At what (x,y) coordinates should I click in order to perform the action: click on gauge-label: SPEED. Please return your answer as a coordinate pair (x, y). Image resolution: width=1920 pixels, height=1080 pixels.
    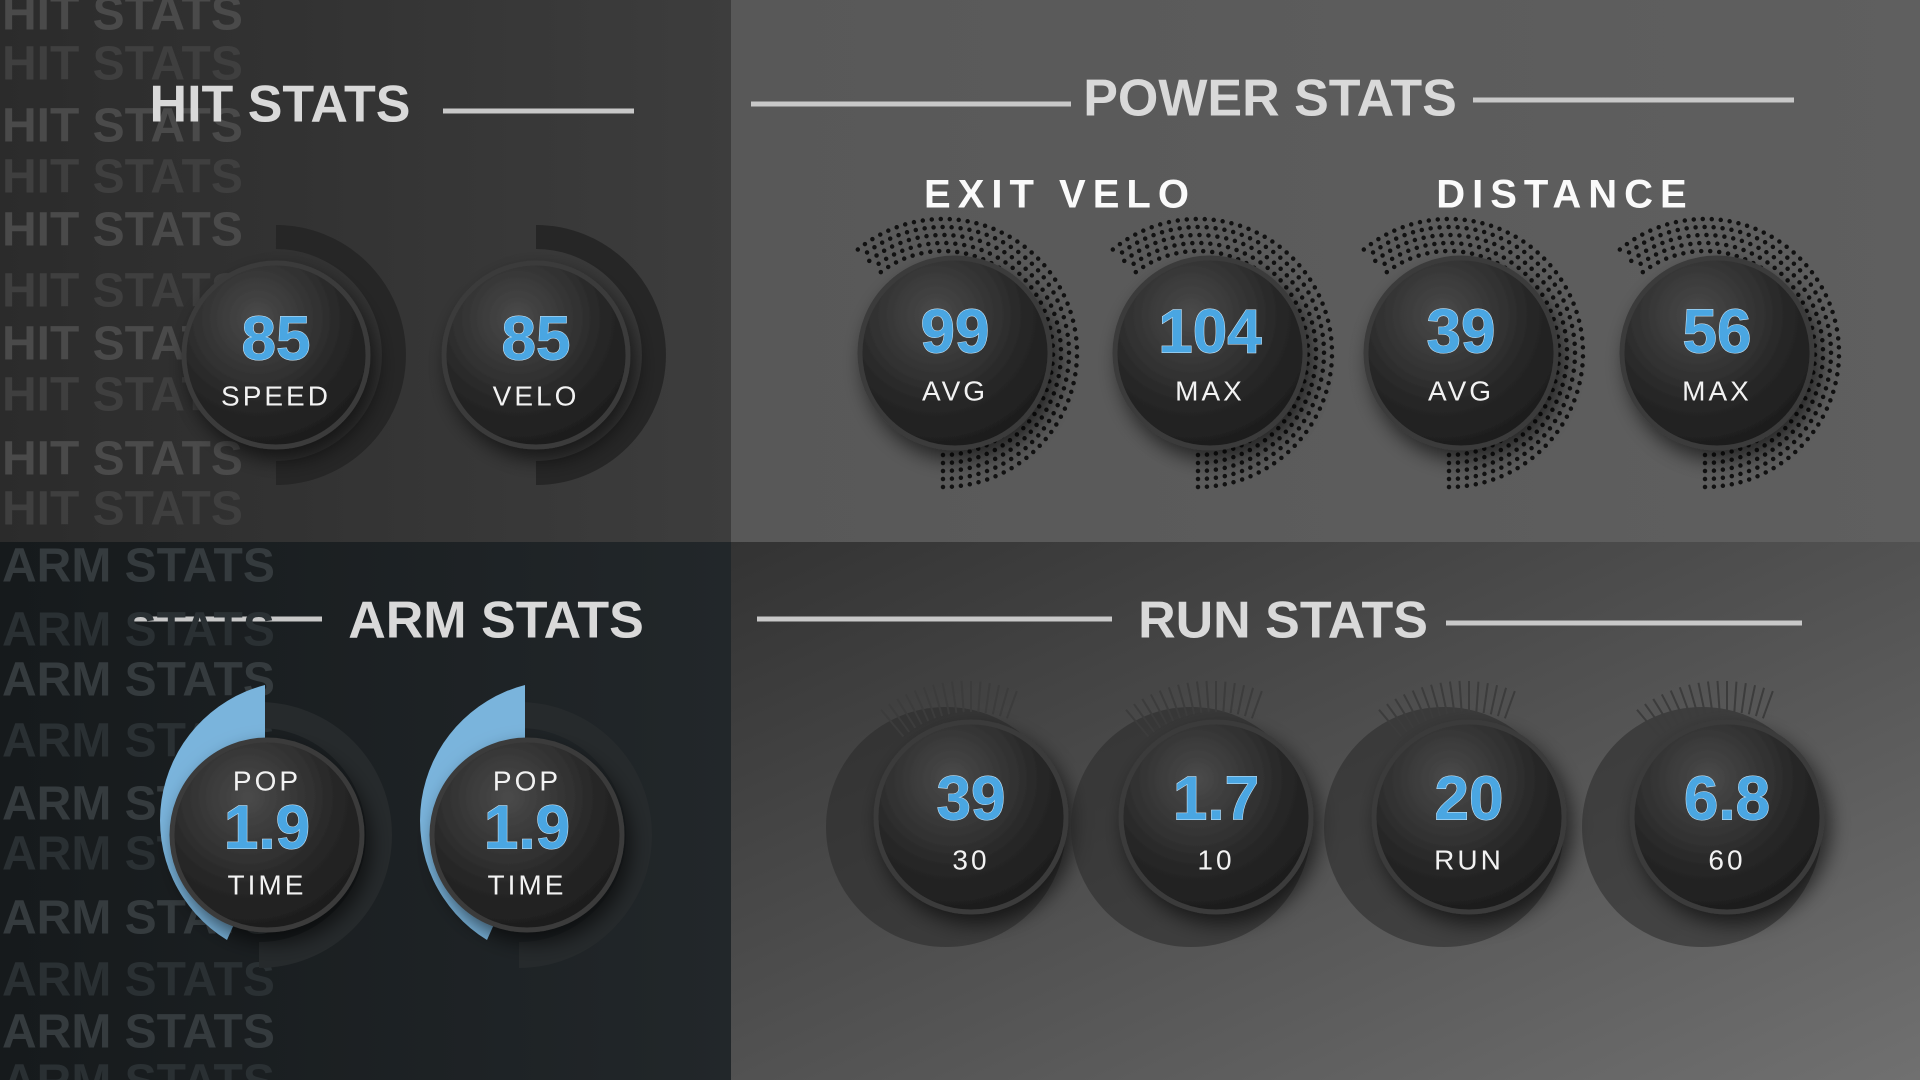
    Looking at the image, I should click on (276, 395).